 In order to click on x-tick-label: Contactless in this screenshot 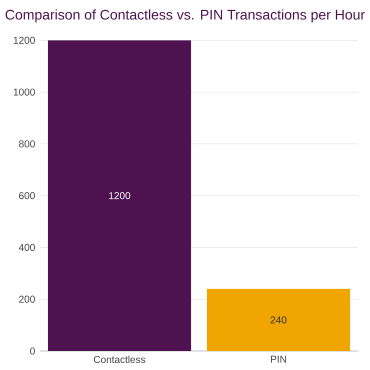, I will do `click(120, 360)`.